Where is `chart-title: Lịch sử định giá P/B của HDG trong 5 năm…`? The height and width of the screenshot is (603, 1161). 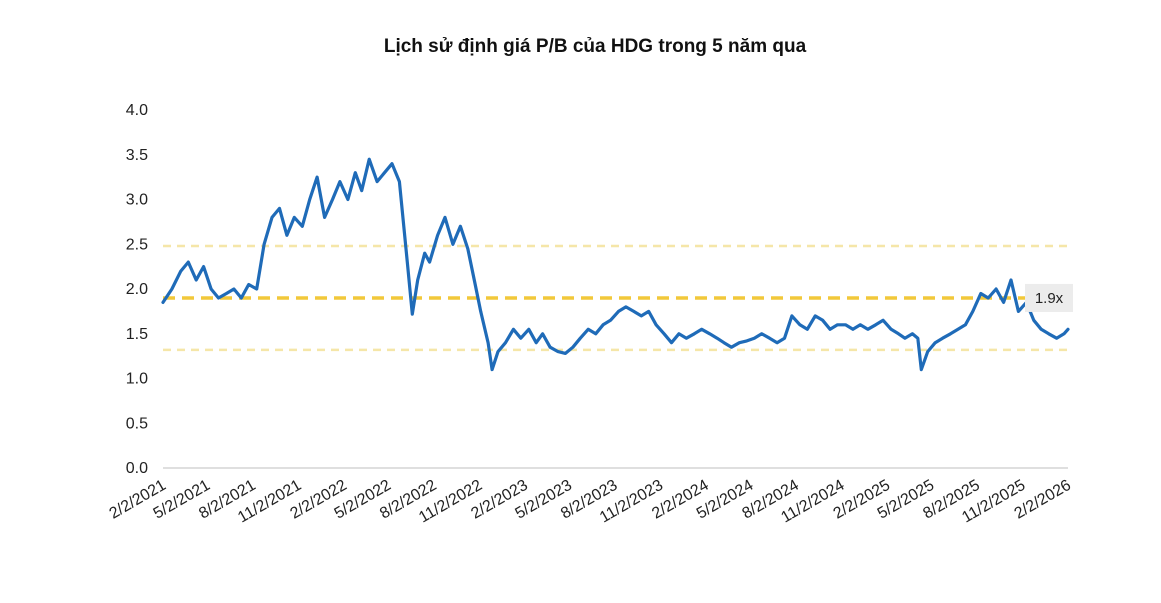
chart-title: Lịch sử định giá P/B của HDG trong 5 năm… is located at coordinates (595, 46).